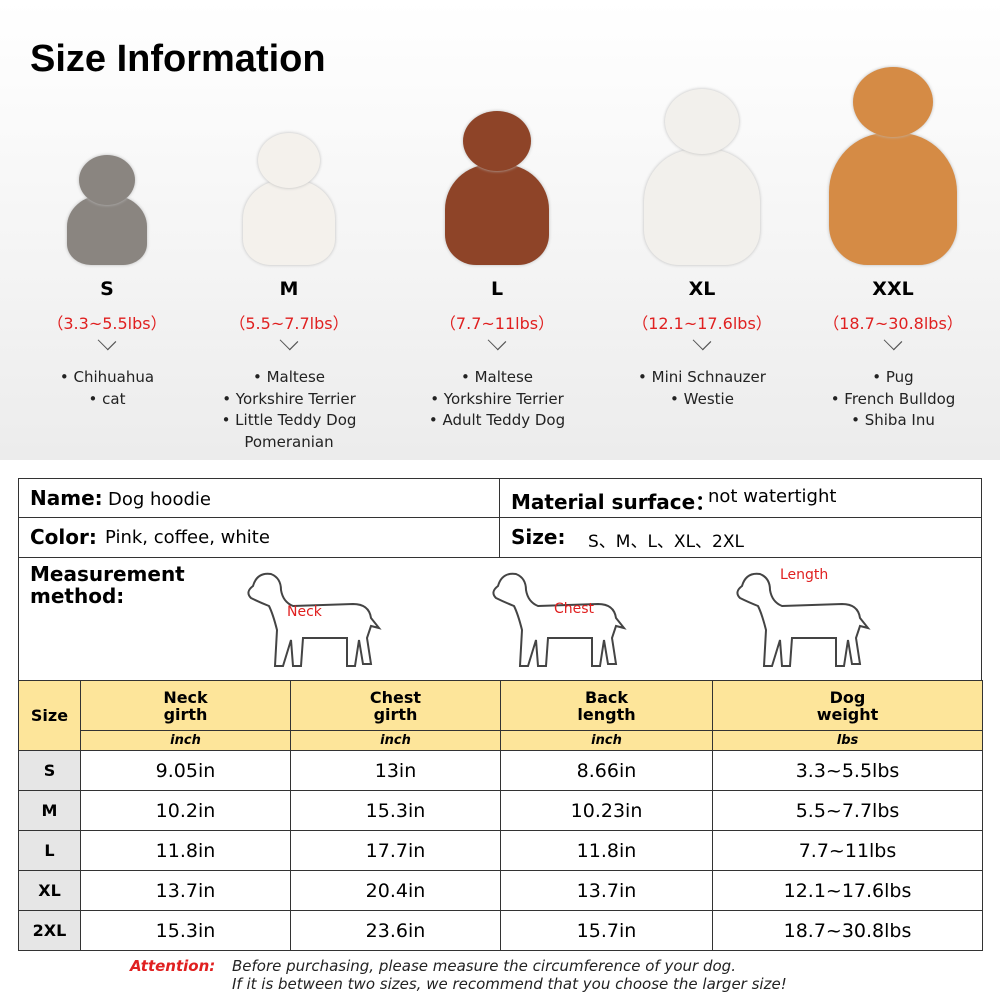 Image resolution: width=1000 pixels, height=1000 pixels. Describe the element at coordinates (185, 770) in the screenshot. I see `table-cell: 9.05in` at that location.